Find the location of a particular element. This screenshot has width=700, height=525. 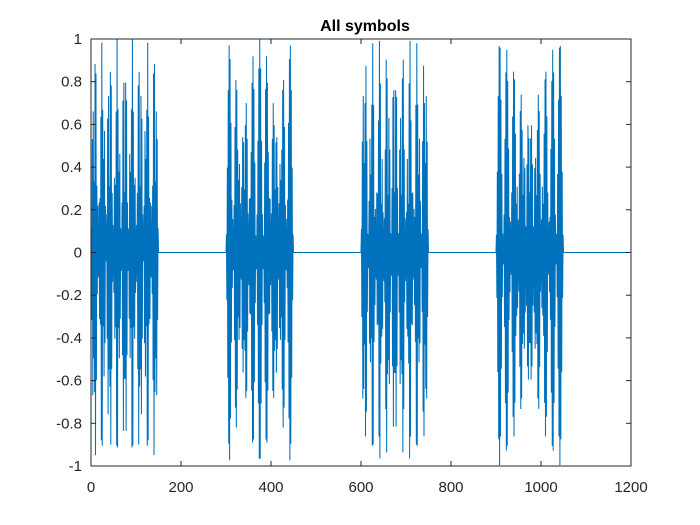

x-tick-label: 400 is located at coordinates (270, 487).